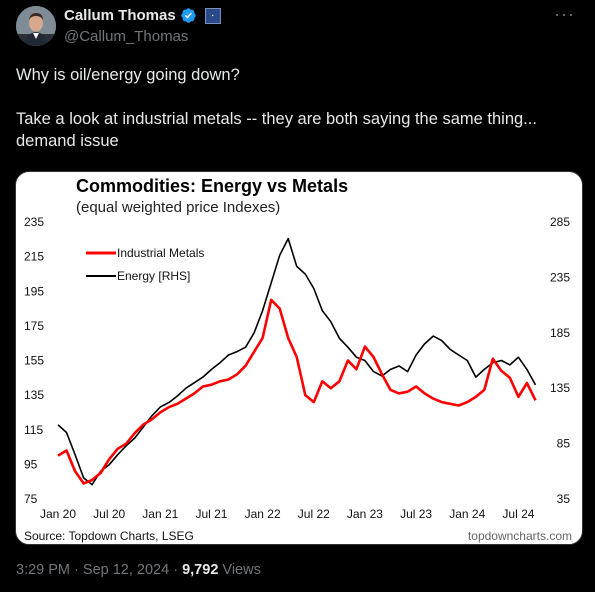 The image size is (595, 592). I want to click on x-tick-label: Jul 24, so click(518, 514).